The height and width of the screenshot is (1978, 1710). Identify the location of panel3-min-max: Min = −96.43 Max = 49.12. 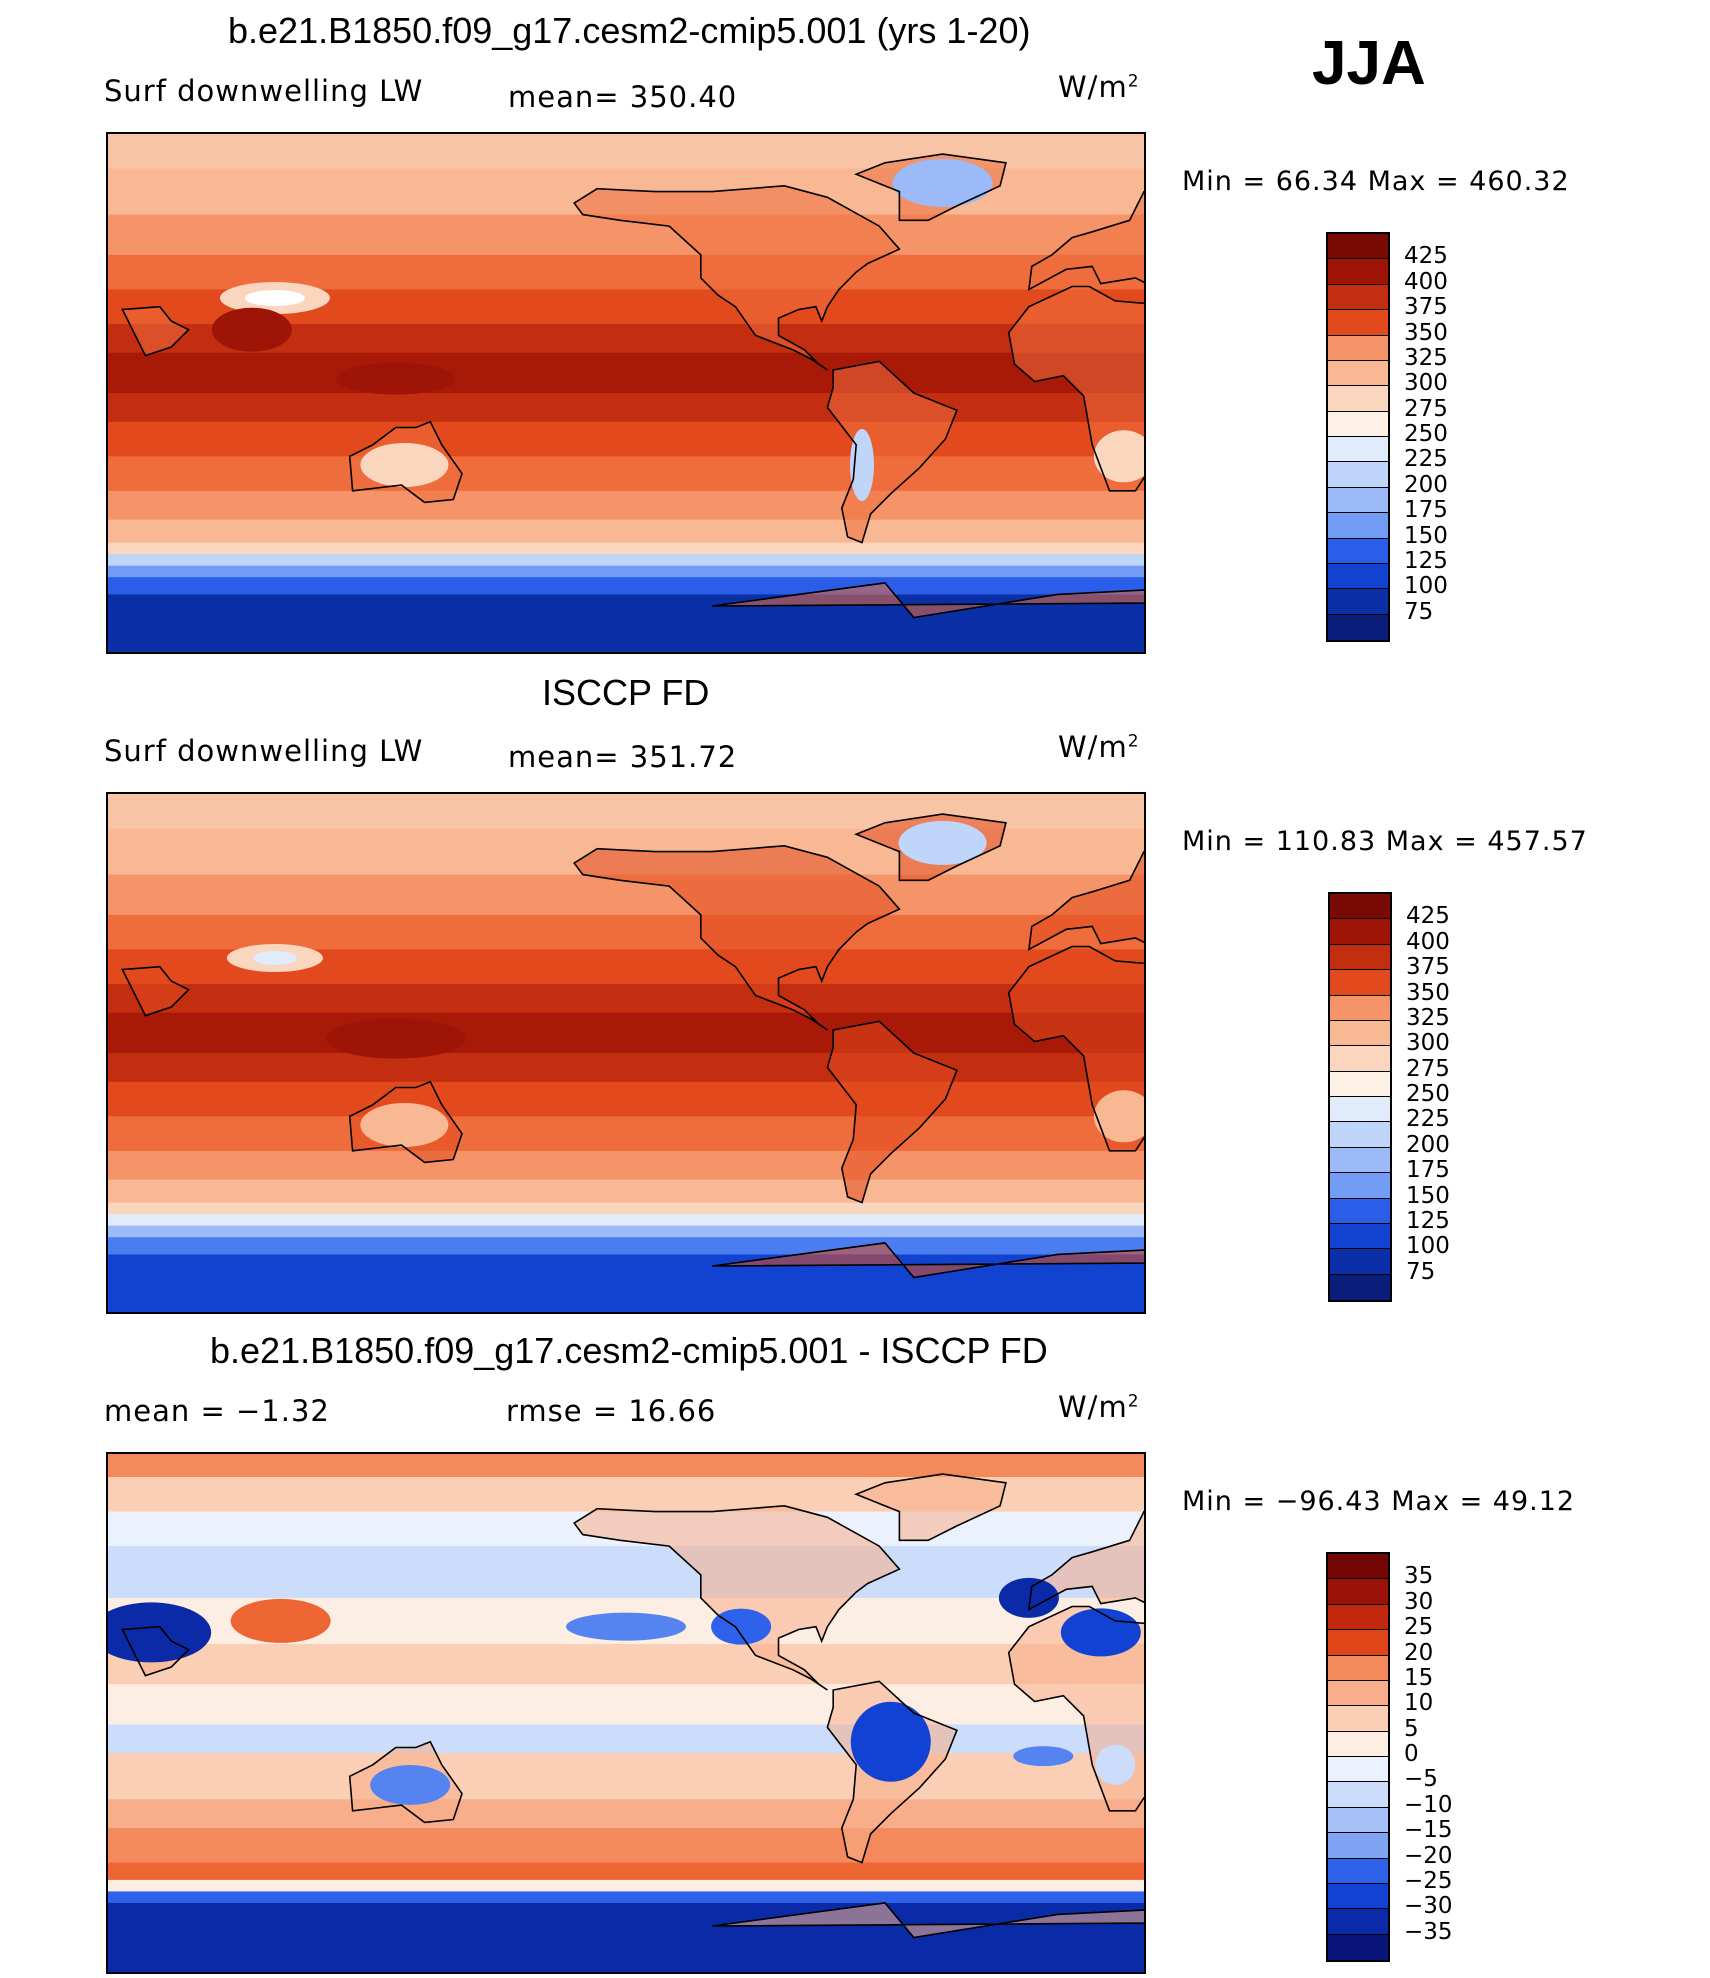
(1379, 1501).